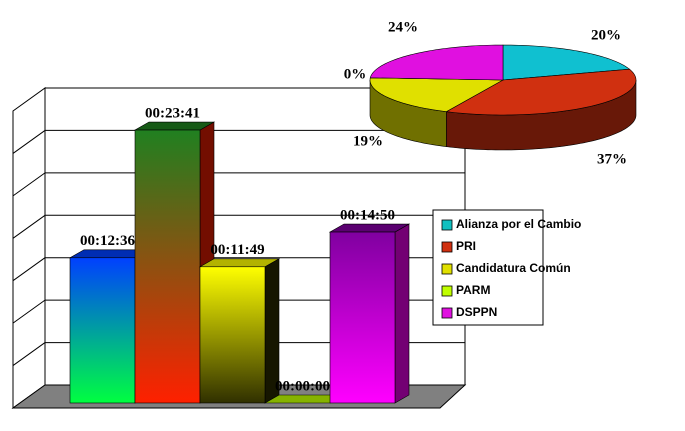 The height and width of the screenshot is (431, 685). I want to click on legend-label: DSPPN, so click(476, 312).